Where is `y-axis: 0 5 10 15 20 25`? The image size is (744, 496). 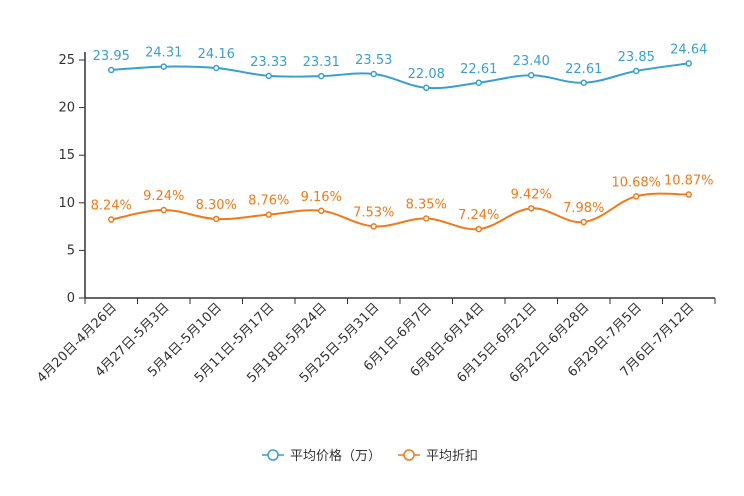
y-axis: 0 5 10 15 20 25 is located at coordinates (72, 179).